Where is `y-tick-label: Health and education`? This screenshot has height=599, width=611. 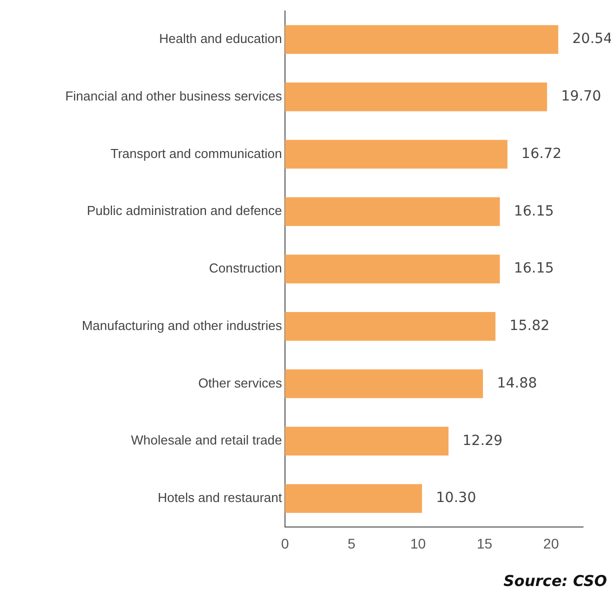 y-tick-label: Health and education is located at coordinates (220, 38).